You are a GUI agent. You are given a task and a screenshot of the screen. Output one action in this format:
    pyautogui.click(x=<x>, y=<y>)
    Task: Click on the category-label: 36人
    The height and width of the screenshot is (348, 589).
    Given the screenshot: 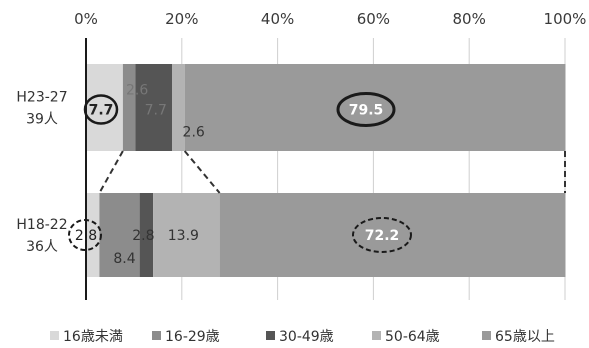 What is the action you would take?
    pyautogui.click(x=42, y=247)
    